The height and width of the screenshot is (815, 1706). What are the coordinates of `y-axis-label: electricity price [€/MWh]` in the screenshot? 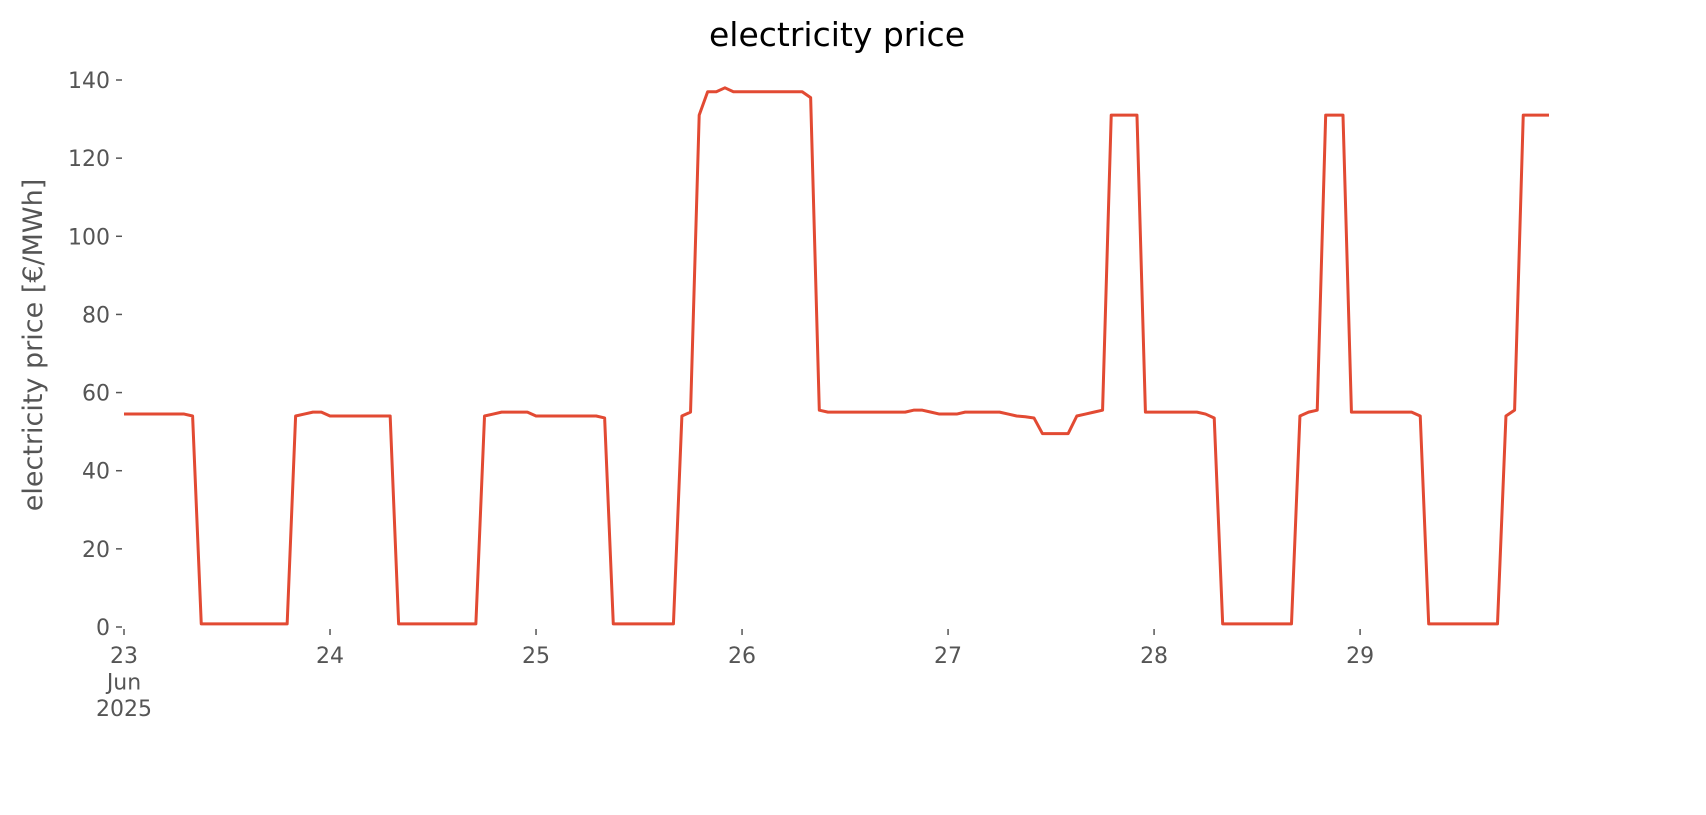 It's located at (33, 345).